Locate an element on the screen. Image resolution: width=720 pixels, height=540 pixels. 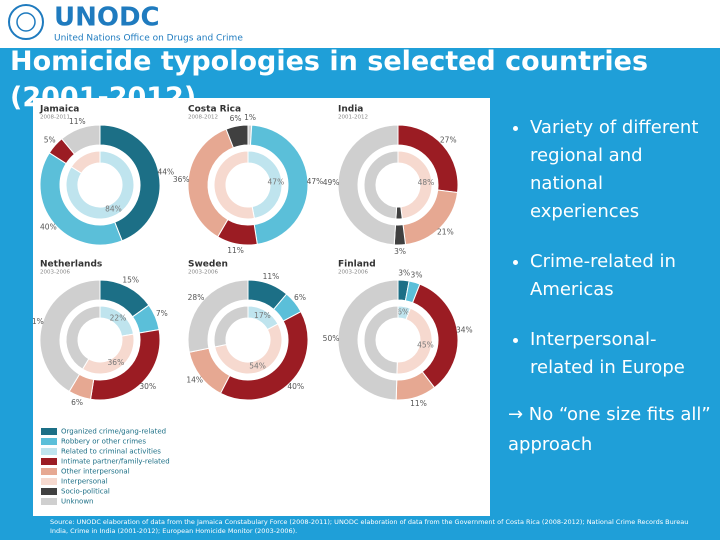
legend-label: Organized crime/gang-related is located at coordinates (113, 432).